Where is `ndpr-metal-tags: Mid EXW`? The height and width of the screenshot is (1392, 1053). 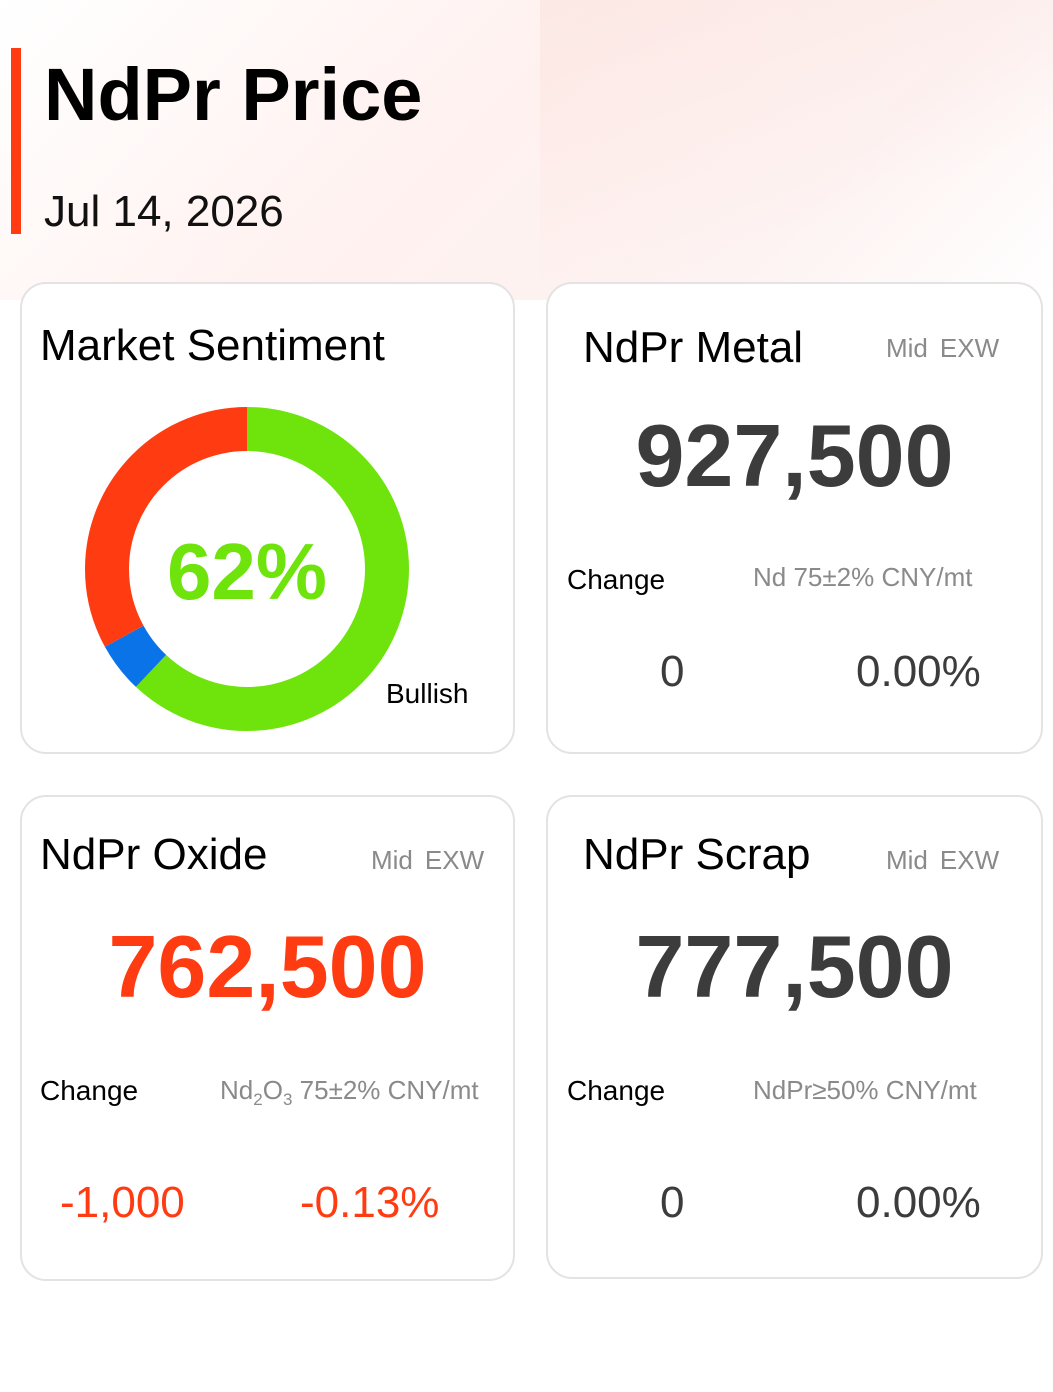 ndpr-metal-tags: Mid EXW is located at coordinates (942, 348).